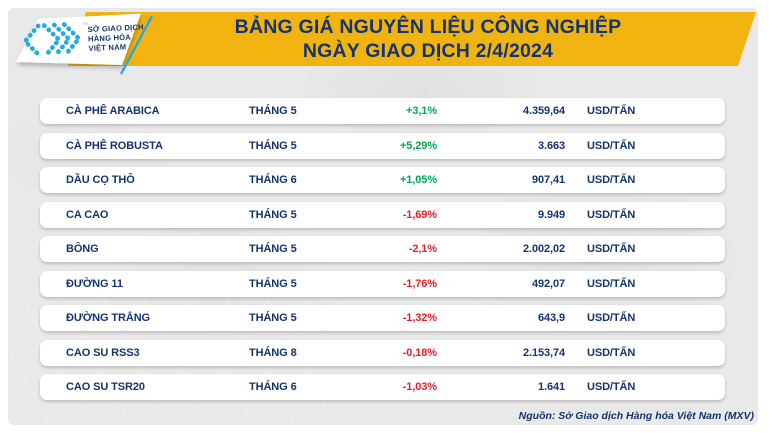 This screenshot has width=770, height=433. Describe the element at coordinates (382, 145) in the screenshot. I see `table-row: CÀ PHÊ ROBUSTA THÁNG 5 +5,29% 3.663 USD/TẤN` at that location.